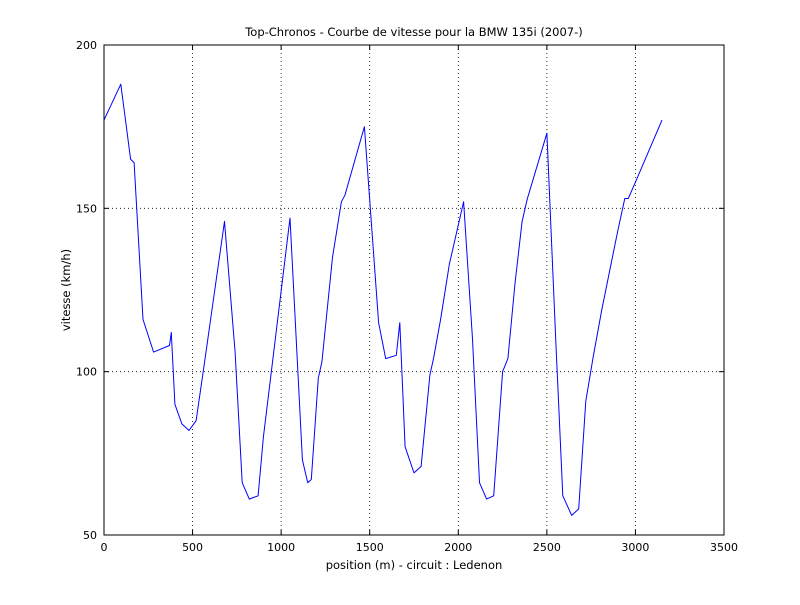  What do you see at coordinates (281, 547) in the screenshot?
I see `x-tick-label: 1000` at bounding box center [281, 547].